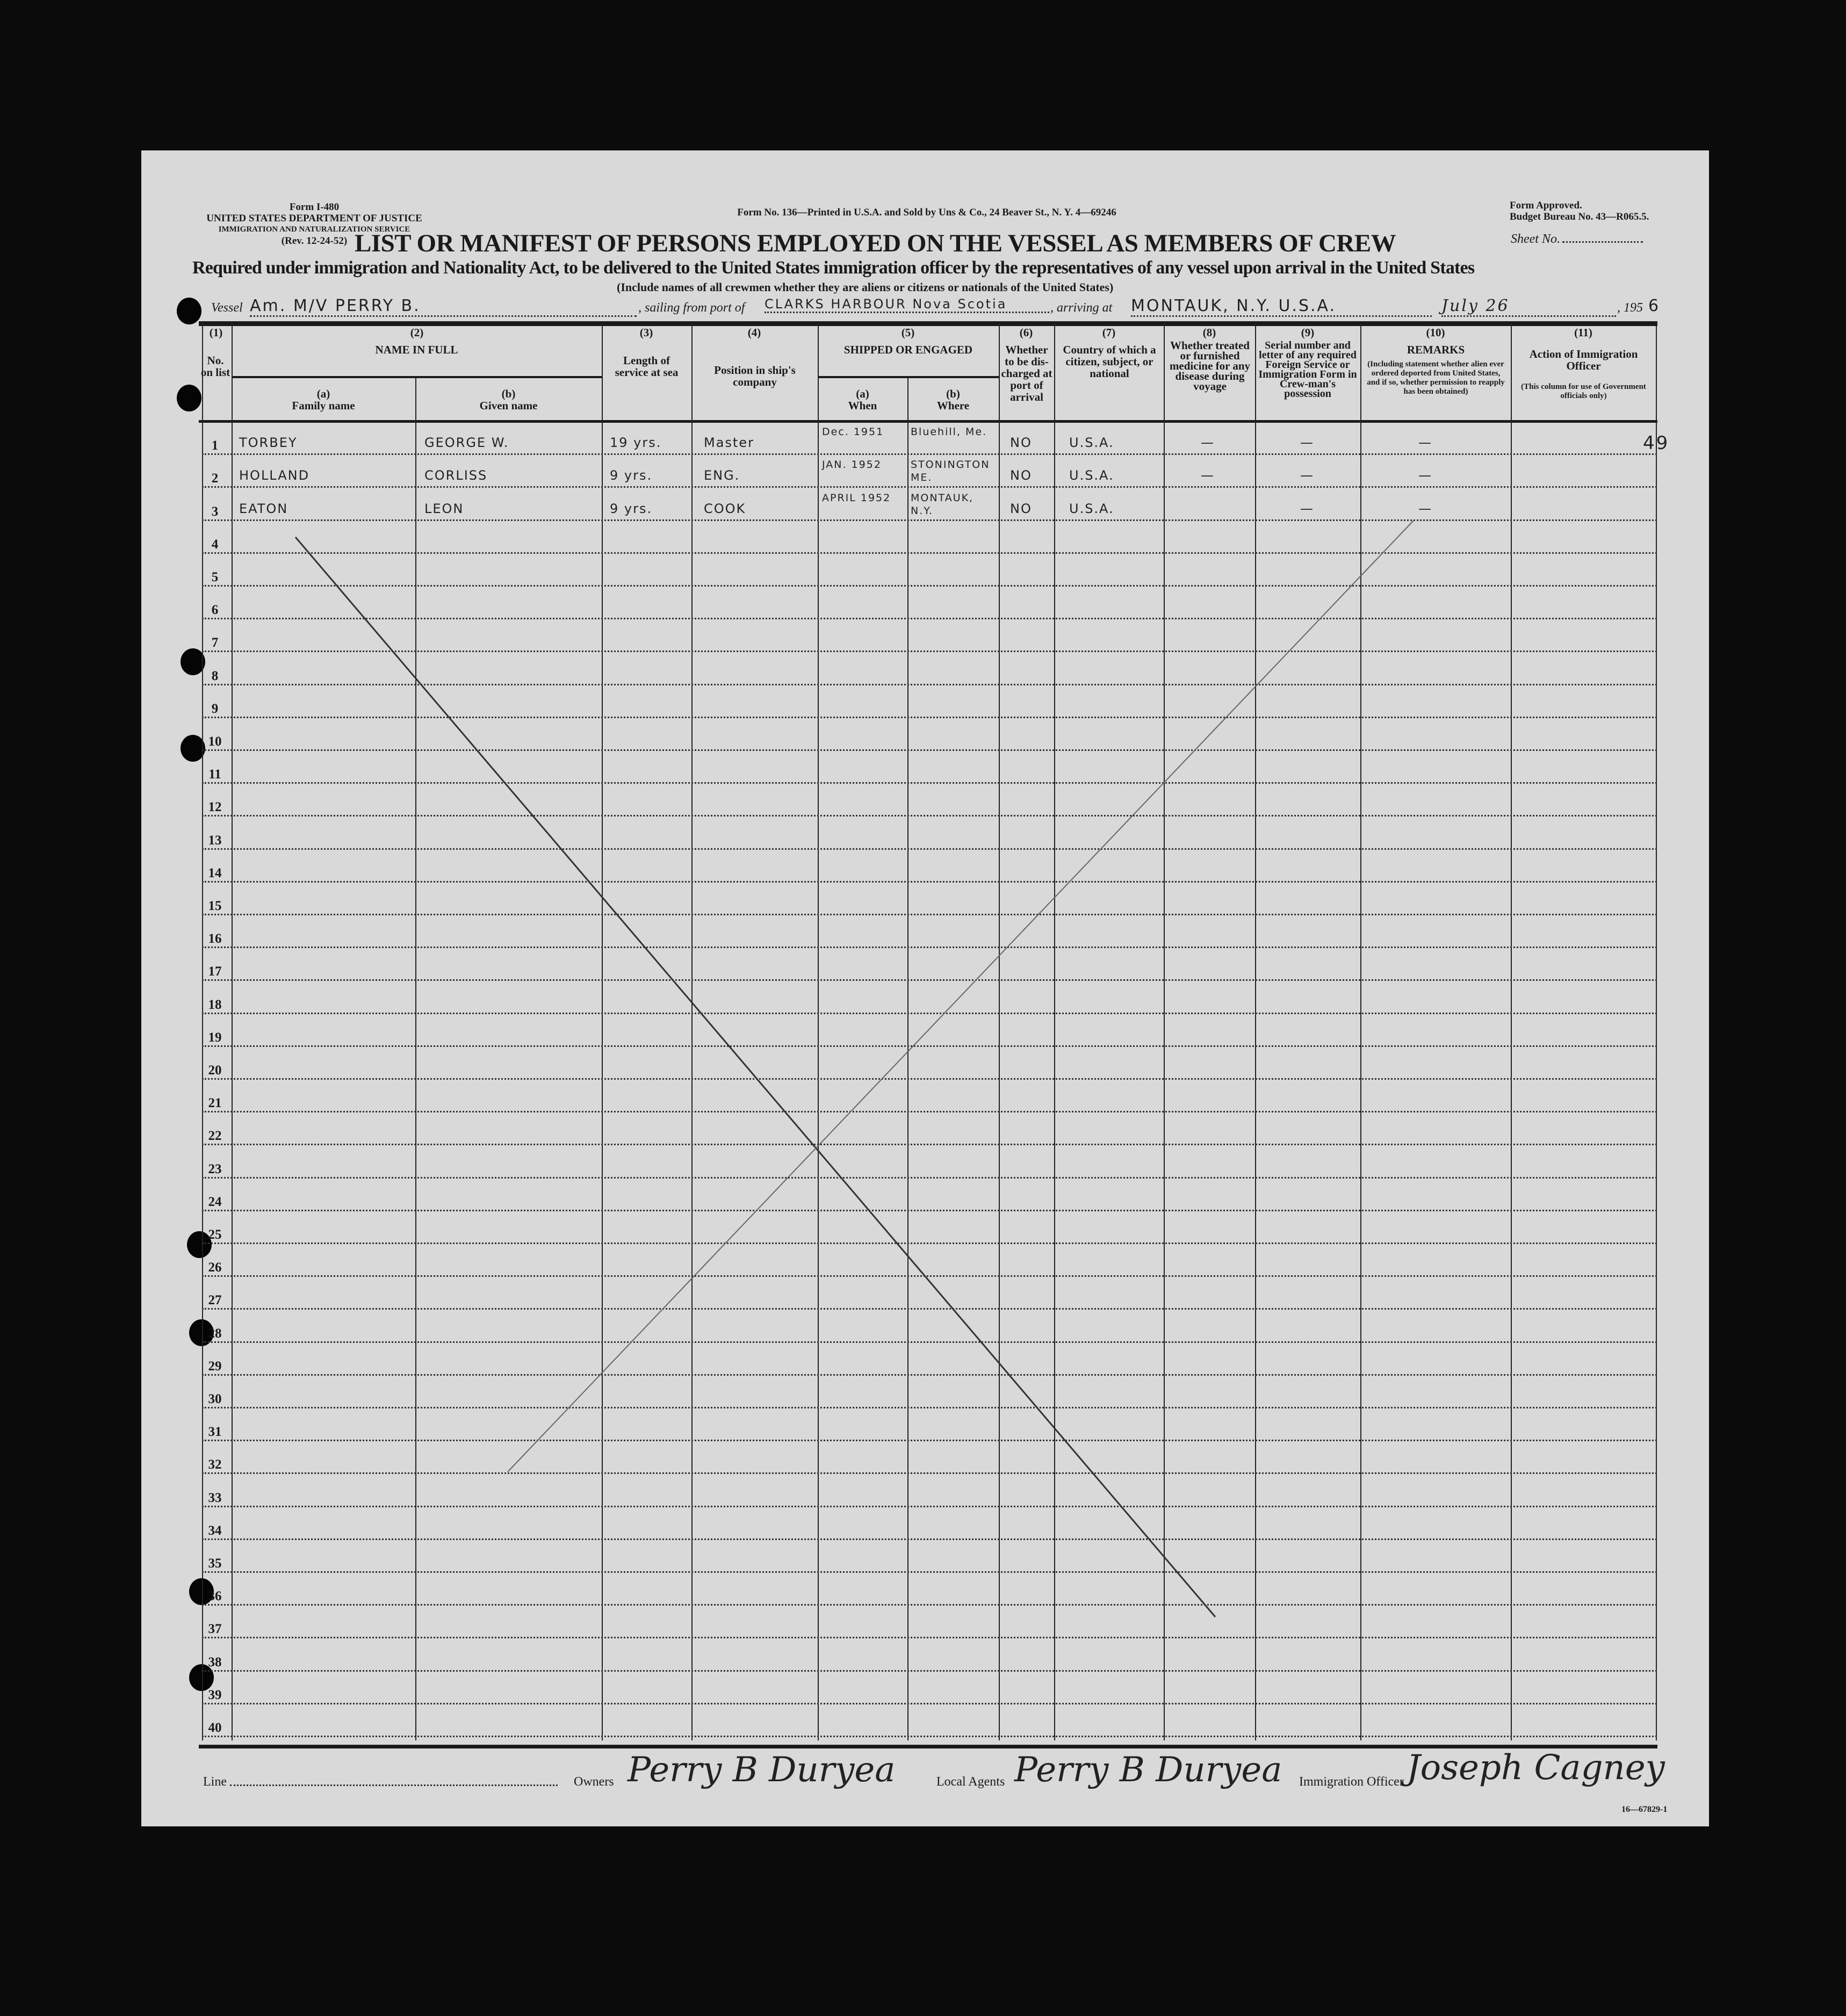  What do you see at coordinates (215, 1004) in the screenshot?
I see `row-number: 18` at bounding box center [215, 1004].